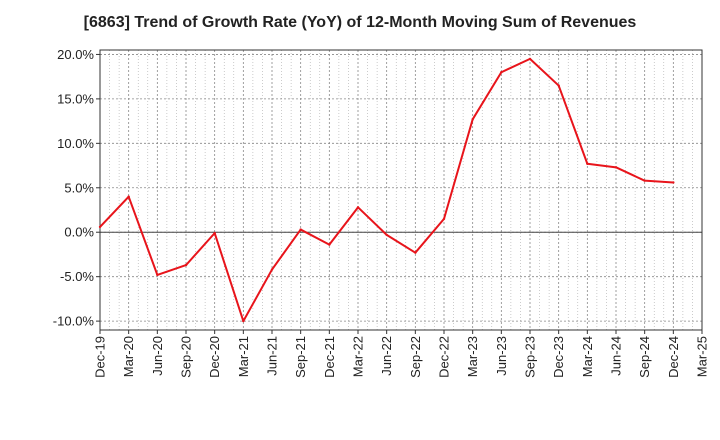  I want to click on y-tick-label: 10.0%, so click(75, 143).